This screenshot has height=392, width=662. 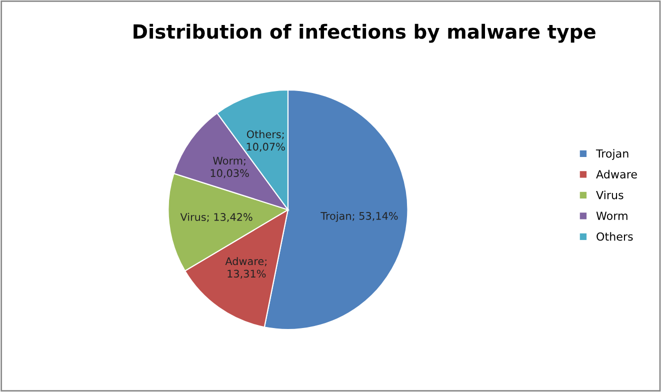 I want to click on legend-label: Worm, so click(x=612, y=216).